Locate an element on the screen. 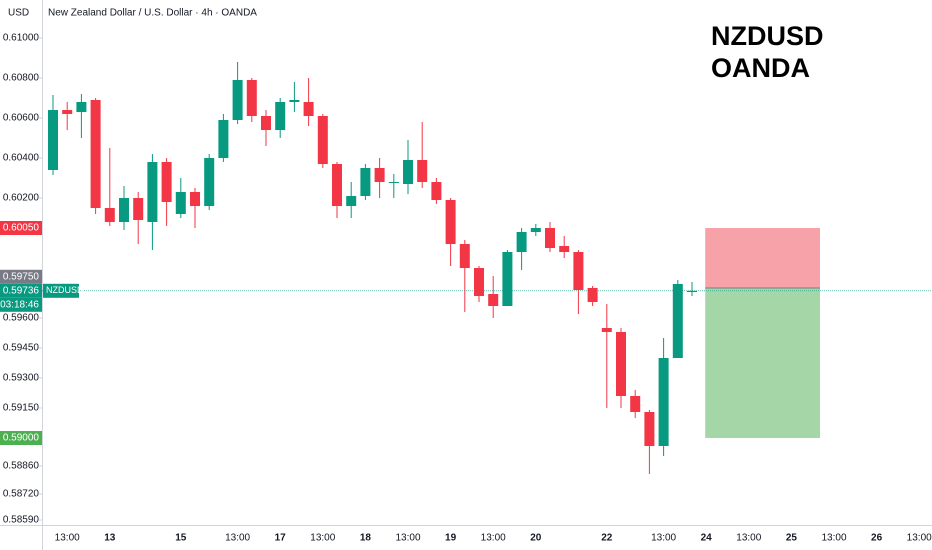 The width and height of the screenshot is (932, 550). countdown-label: 03:18:46 is located at coordinates (19, 304).